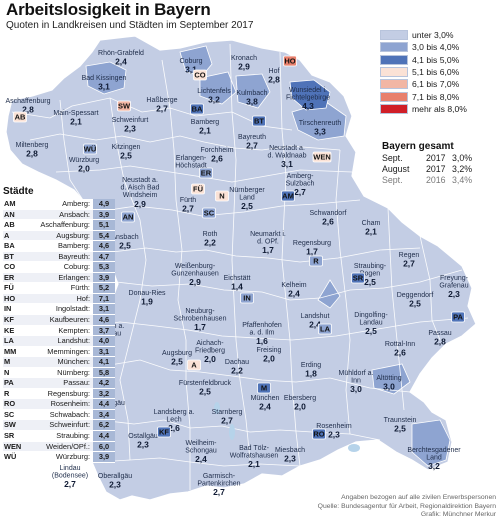 The width and height of the screenshot is (500, 528). I want to click on region-name: Starnberg, so click(227, 412).